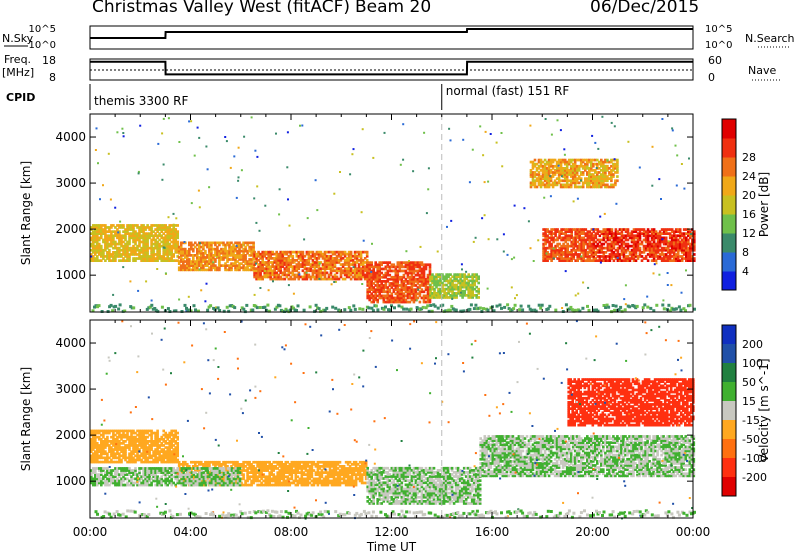 The width and height of the screenshot is (800, 554). Describe the element at coordinates (718, 45) in the screenshot. I see `nsearch-tick-bottom: 10^0` at that location.